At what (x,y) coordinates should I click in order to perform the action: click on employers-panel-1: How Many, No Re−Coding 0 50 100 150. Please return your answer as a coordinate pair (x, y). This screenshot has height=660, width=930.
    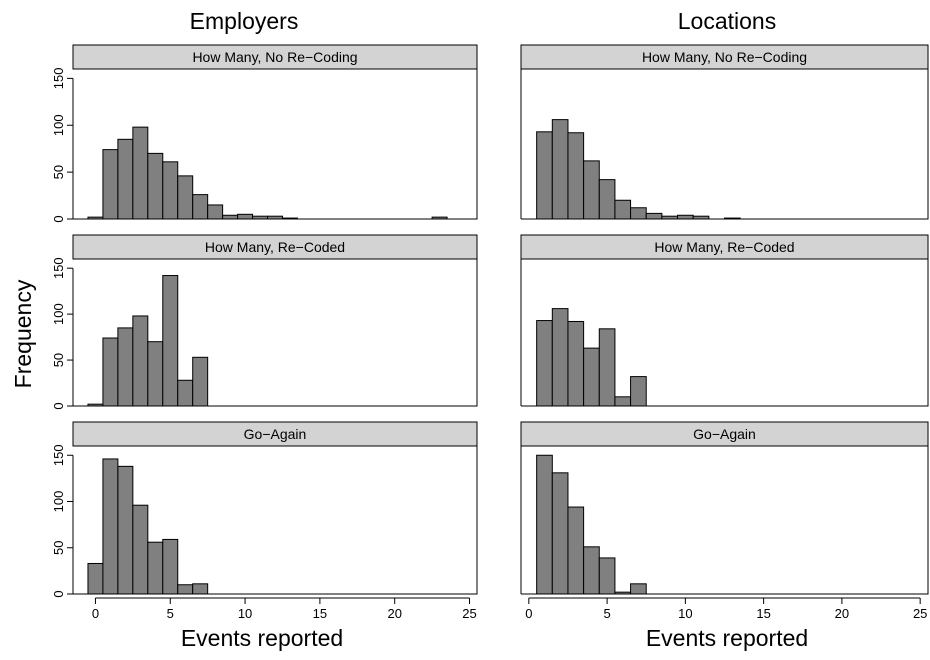
    Looking at the image, I should click on (264, 133).